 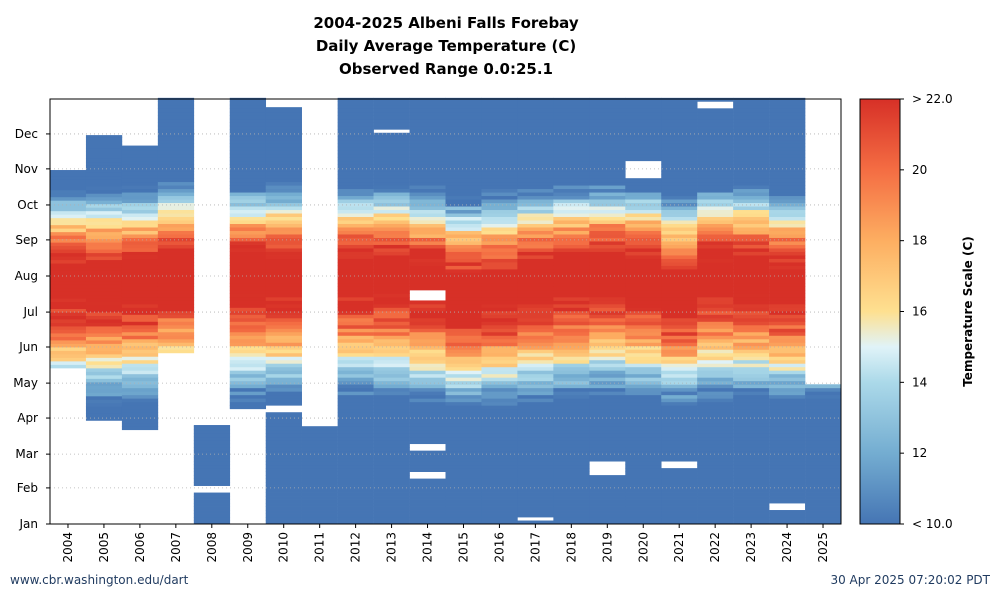 I want to click on source-url: www.cbr.washington.edu/dart, so click(x=99, y=580).